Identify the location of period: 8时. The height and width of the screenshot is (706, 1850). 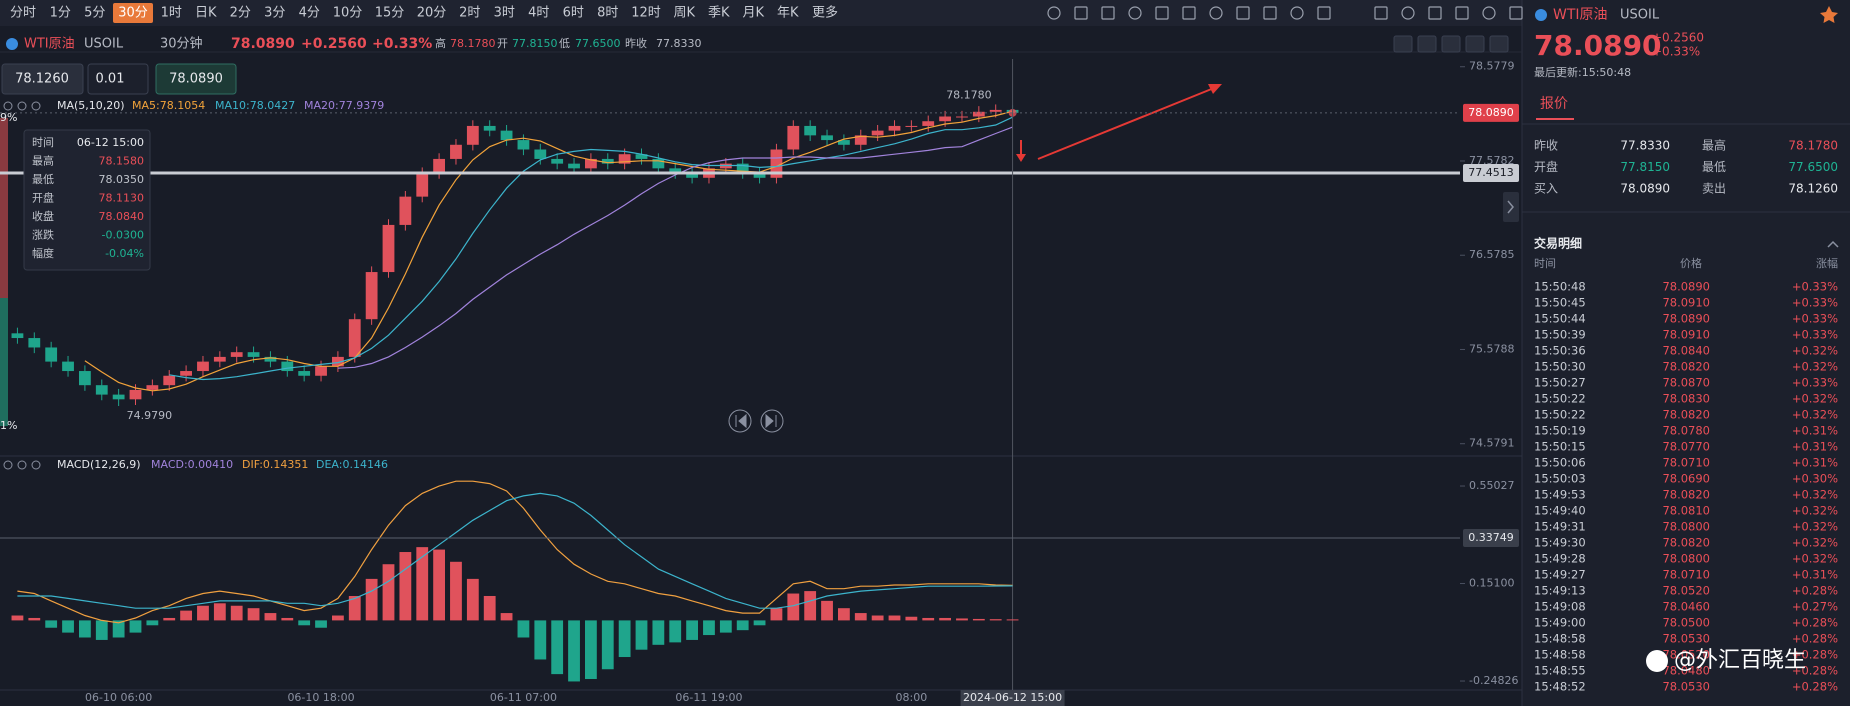
(607, 13).